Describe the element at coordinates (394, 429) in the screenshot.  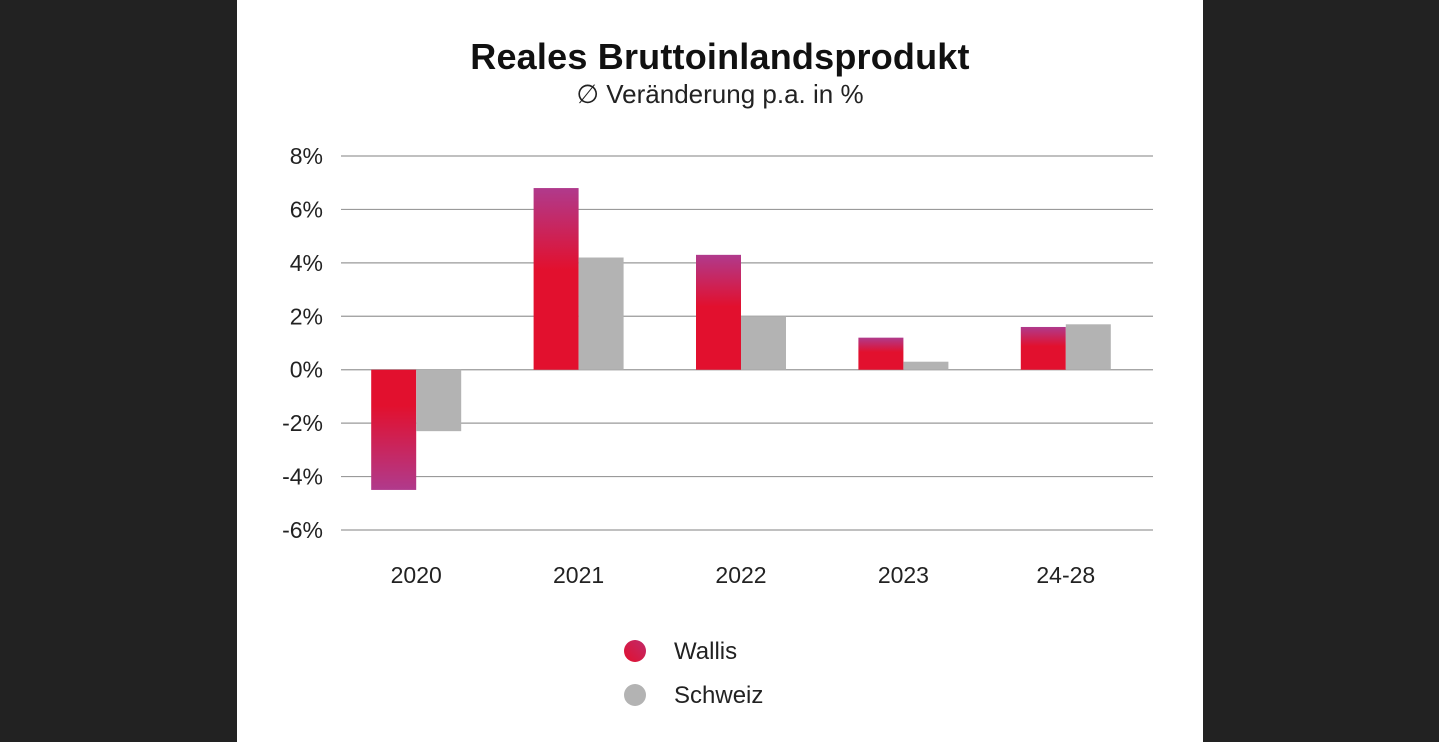
I see `bar-wallis-2020` at that location.